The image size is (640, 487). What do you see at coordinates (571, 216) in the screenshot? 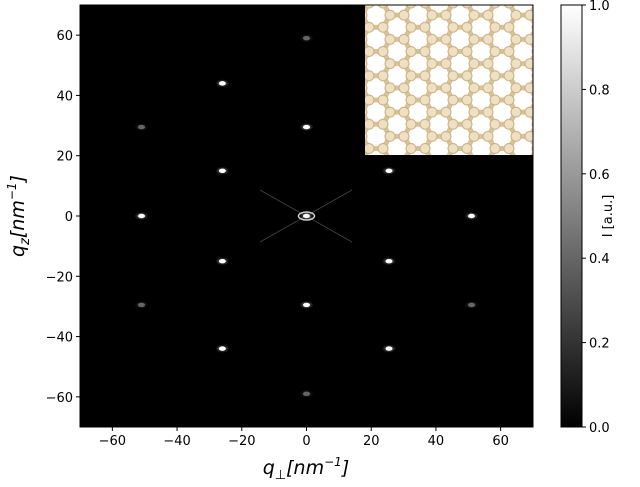
I see `colorbar` at bounding box center [571, 216].